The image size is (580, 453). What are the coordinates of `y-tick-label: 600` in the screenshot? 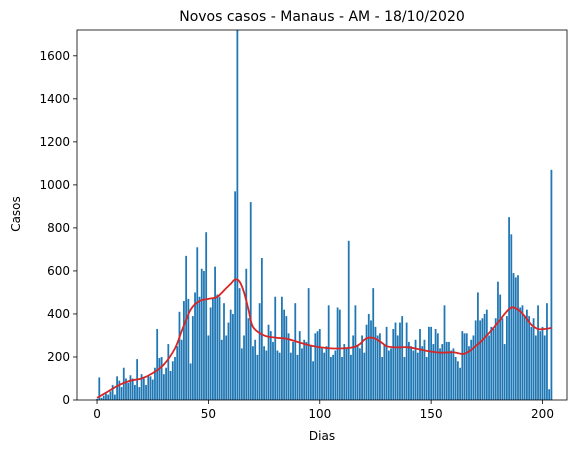 It's located at (58, 271).